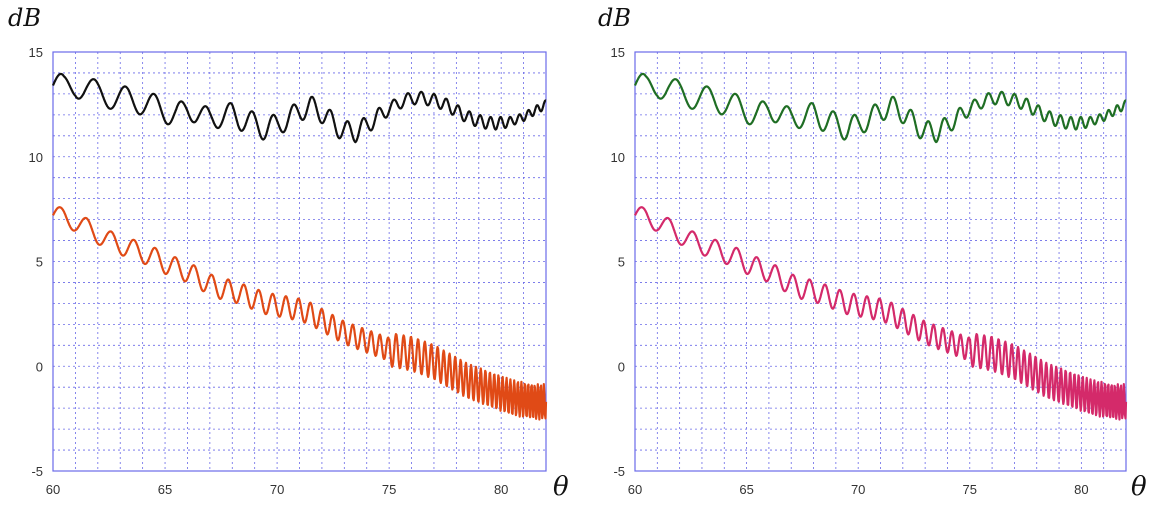  Describe the element at coordinates (24, 18) in the screenshot. I see `left-y-axis-label: dB` at that location.